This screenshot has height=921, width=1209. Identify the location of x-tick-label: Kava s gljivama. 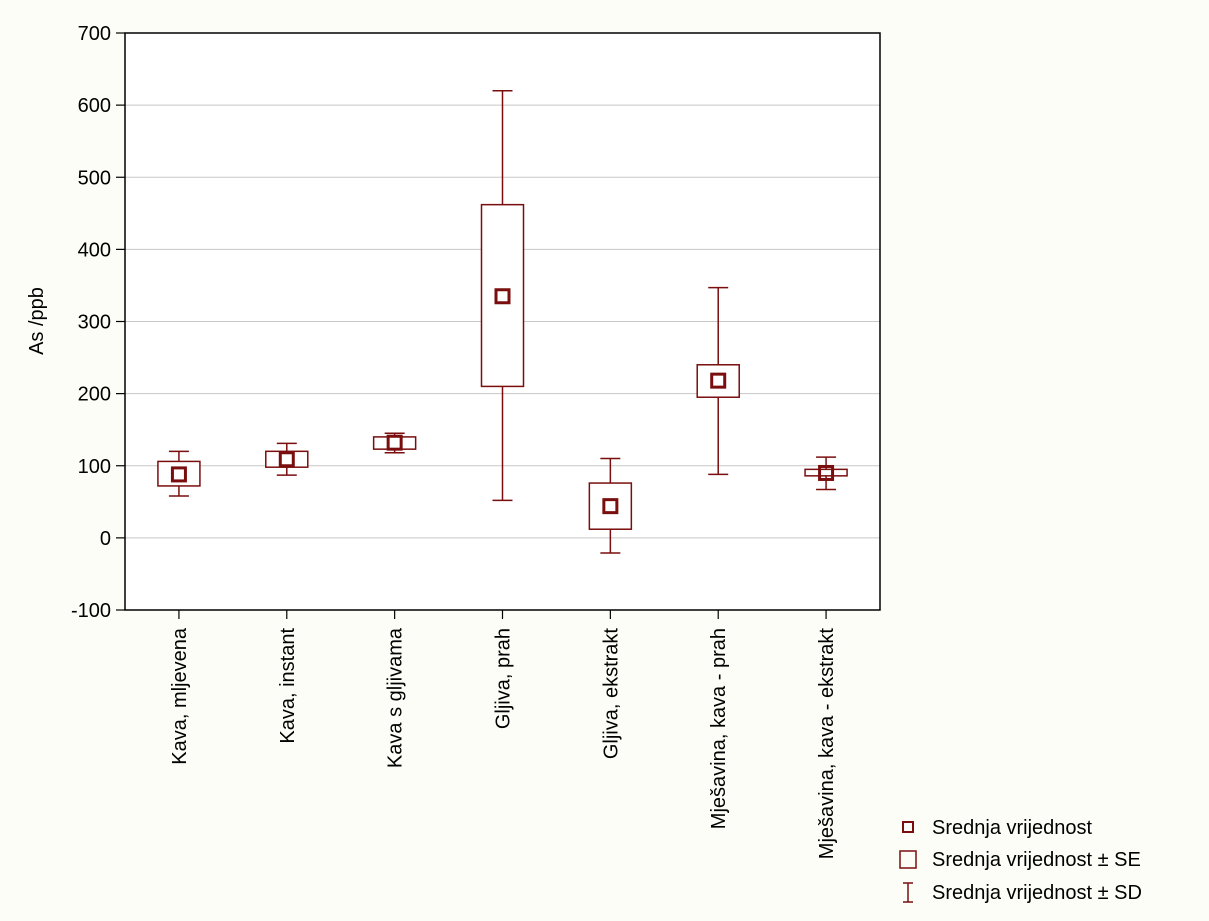
(396, 697).